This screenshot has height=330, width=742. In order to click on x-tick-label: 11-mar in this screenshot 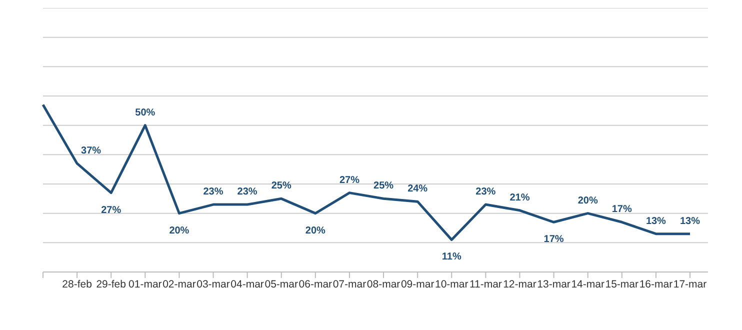, I will do `click(485, 284)`.